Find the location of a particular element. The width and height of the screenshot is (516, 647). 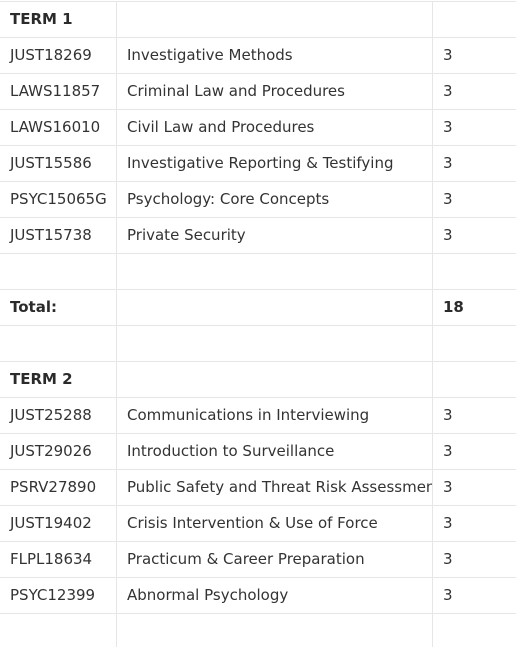

course-code: LAWS11857 is located at coordinates (55, 91).